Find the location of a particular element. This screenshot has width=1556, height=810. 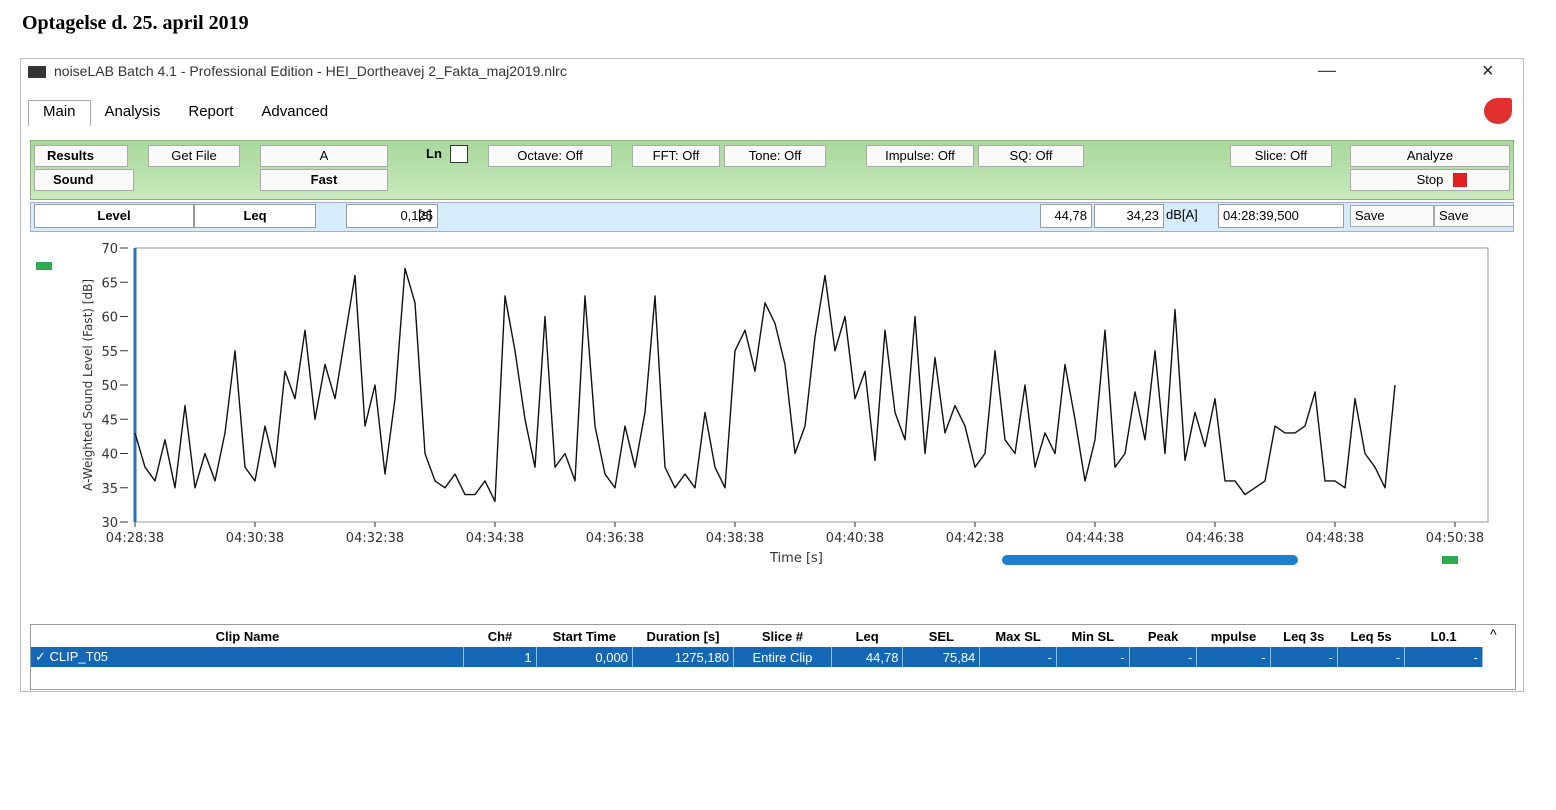

ln-checkbox is located at coordinates (459, 154).